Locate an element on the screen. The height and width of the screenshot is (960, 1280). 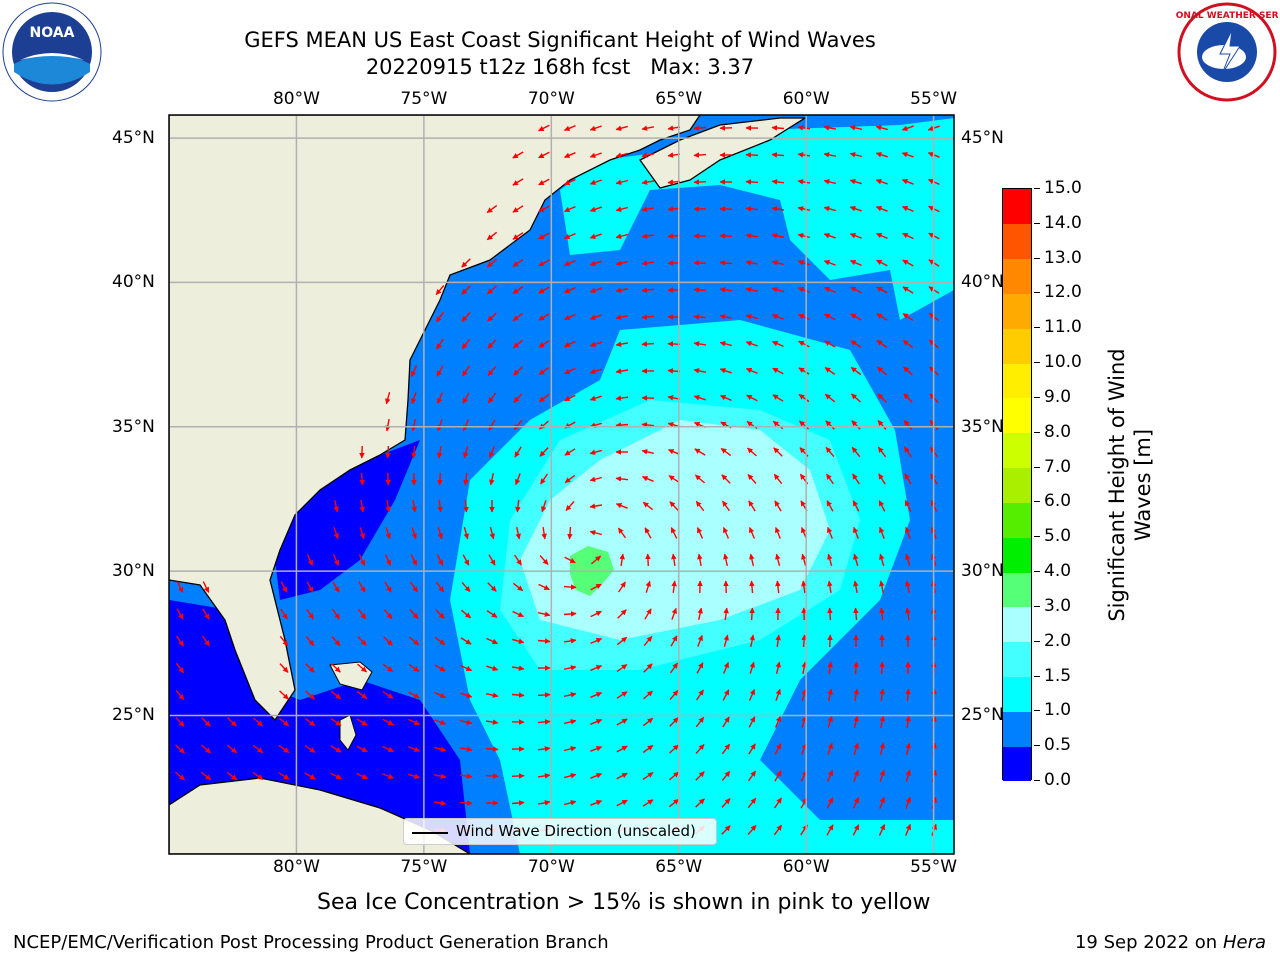
lat-tick-label: 35°N is located at coordinates (982, 426).